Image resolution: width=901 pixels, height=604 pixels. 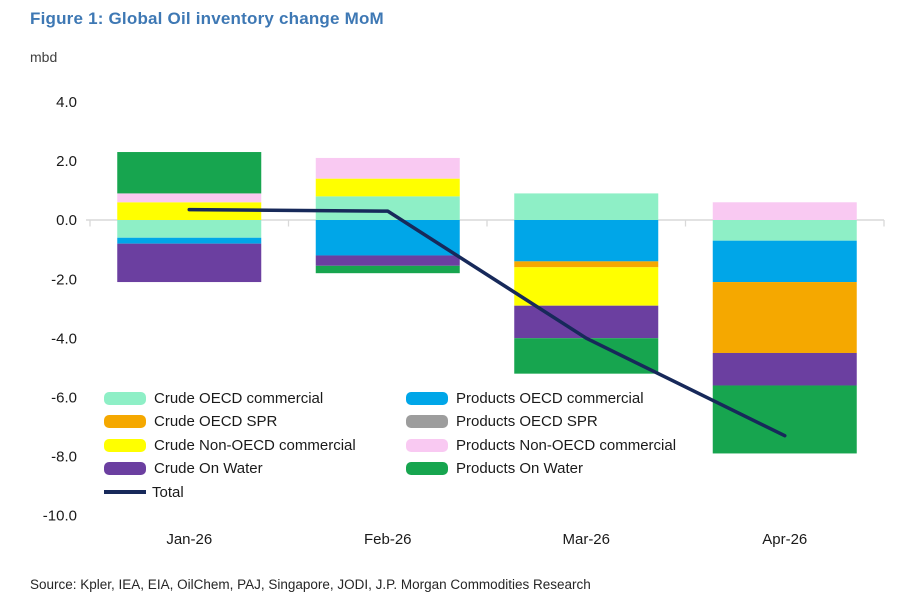 What do you see at coordinates (64, 457) in the screenshot?
I see `y-tick-label: -8.0` at bounding box center [64, 457].